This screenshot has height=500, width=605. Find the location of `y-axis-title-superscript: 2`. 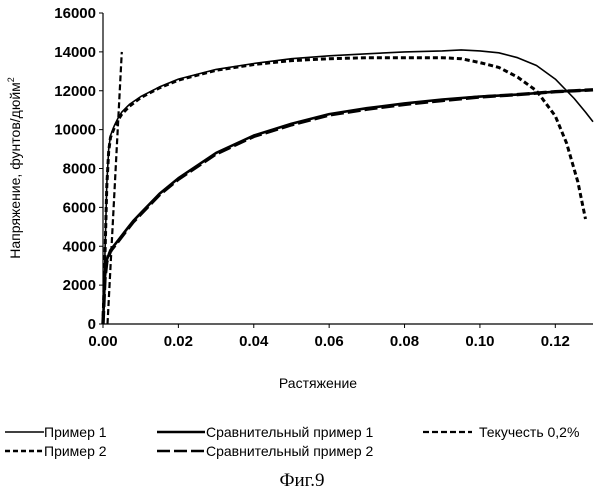

y-axis-title-superscript: 2 is located at coordinates (11, 79).